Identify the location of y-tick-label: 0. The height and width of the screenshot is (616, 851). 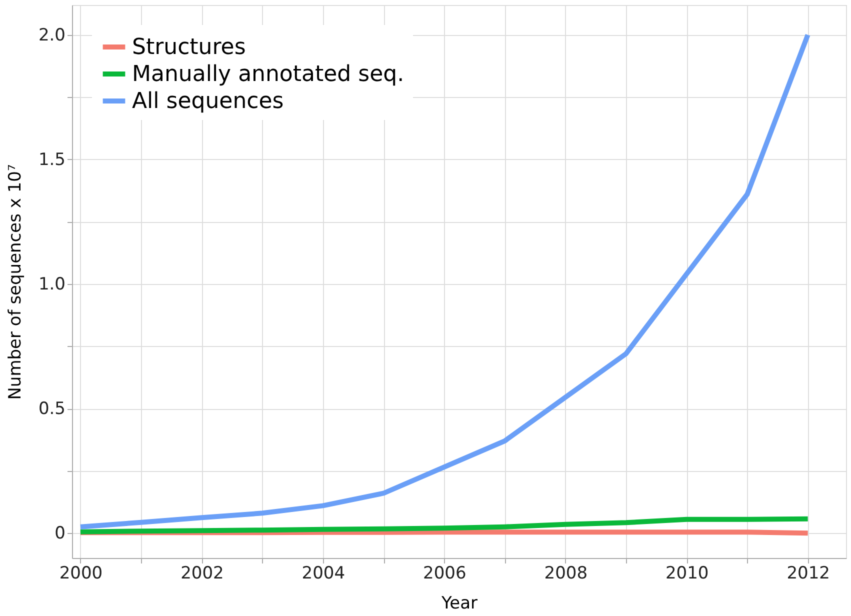
(60, 534).